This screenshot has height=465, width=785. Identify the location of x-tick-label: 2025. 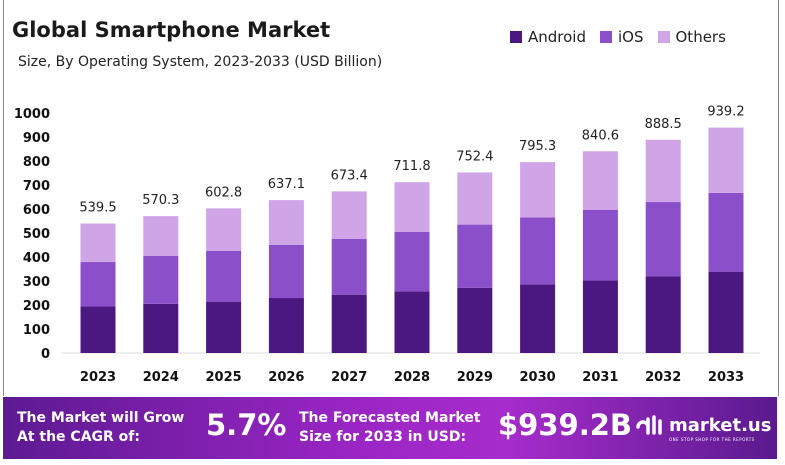
(224, 377).